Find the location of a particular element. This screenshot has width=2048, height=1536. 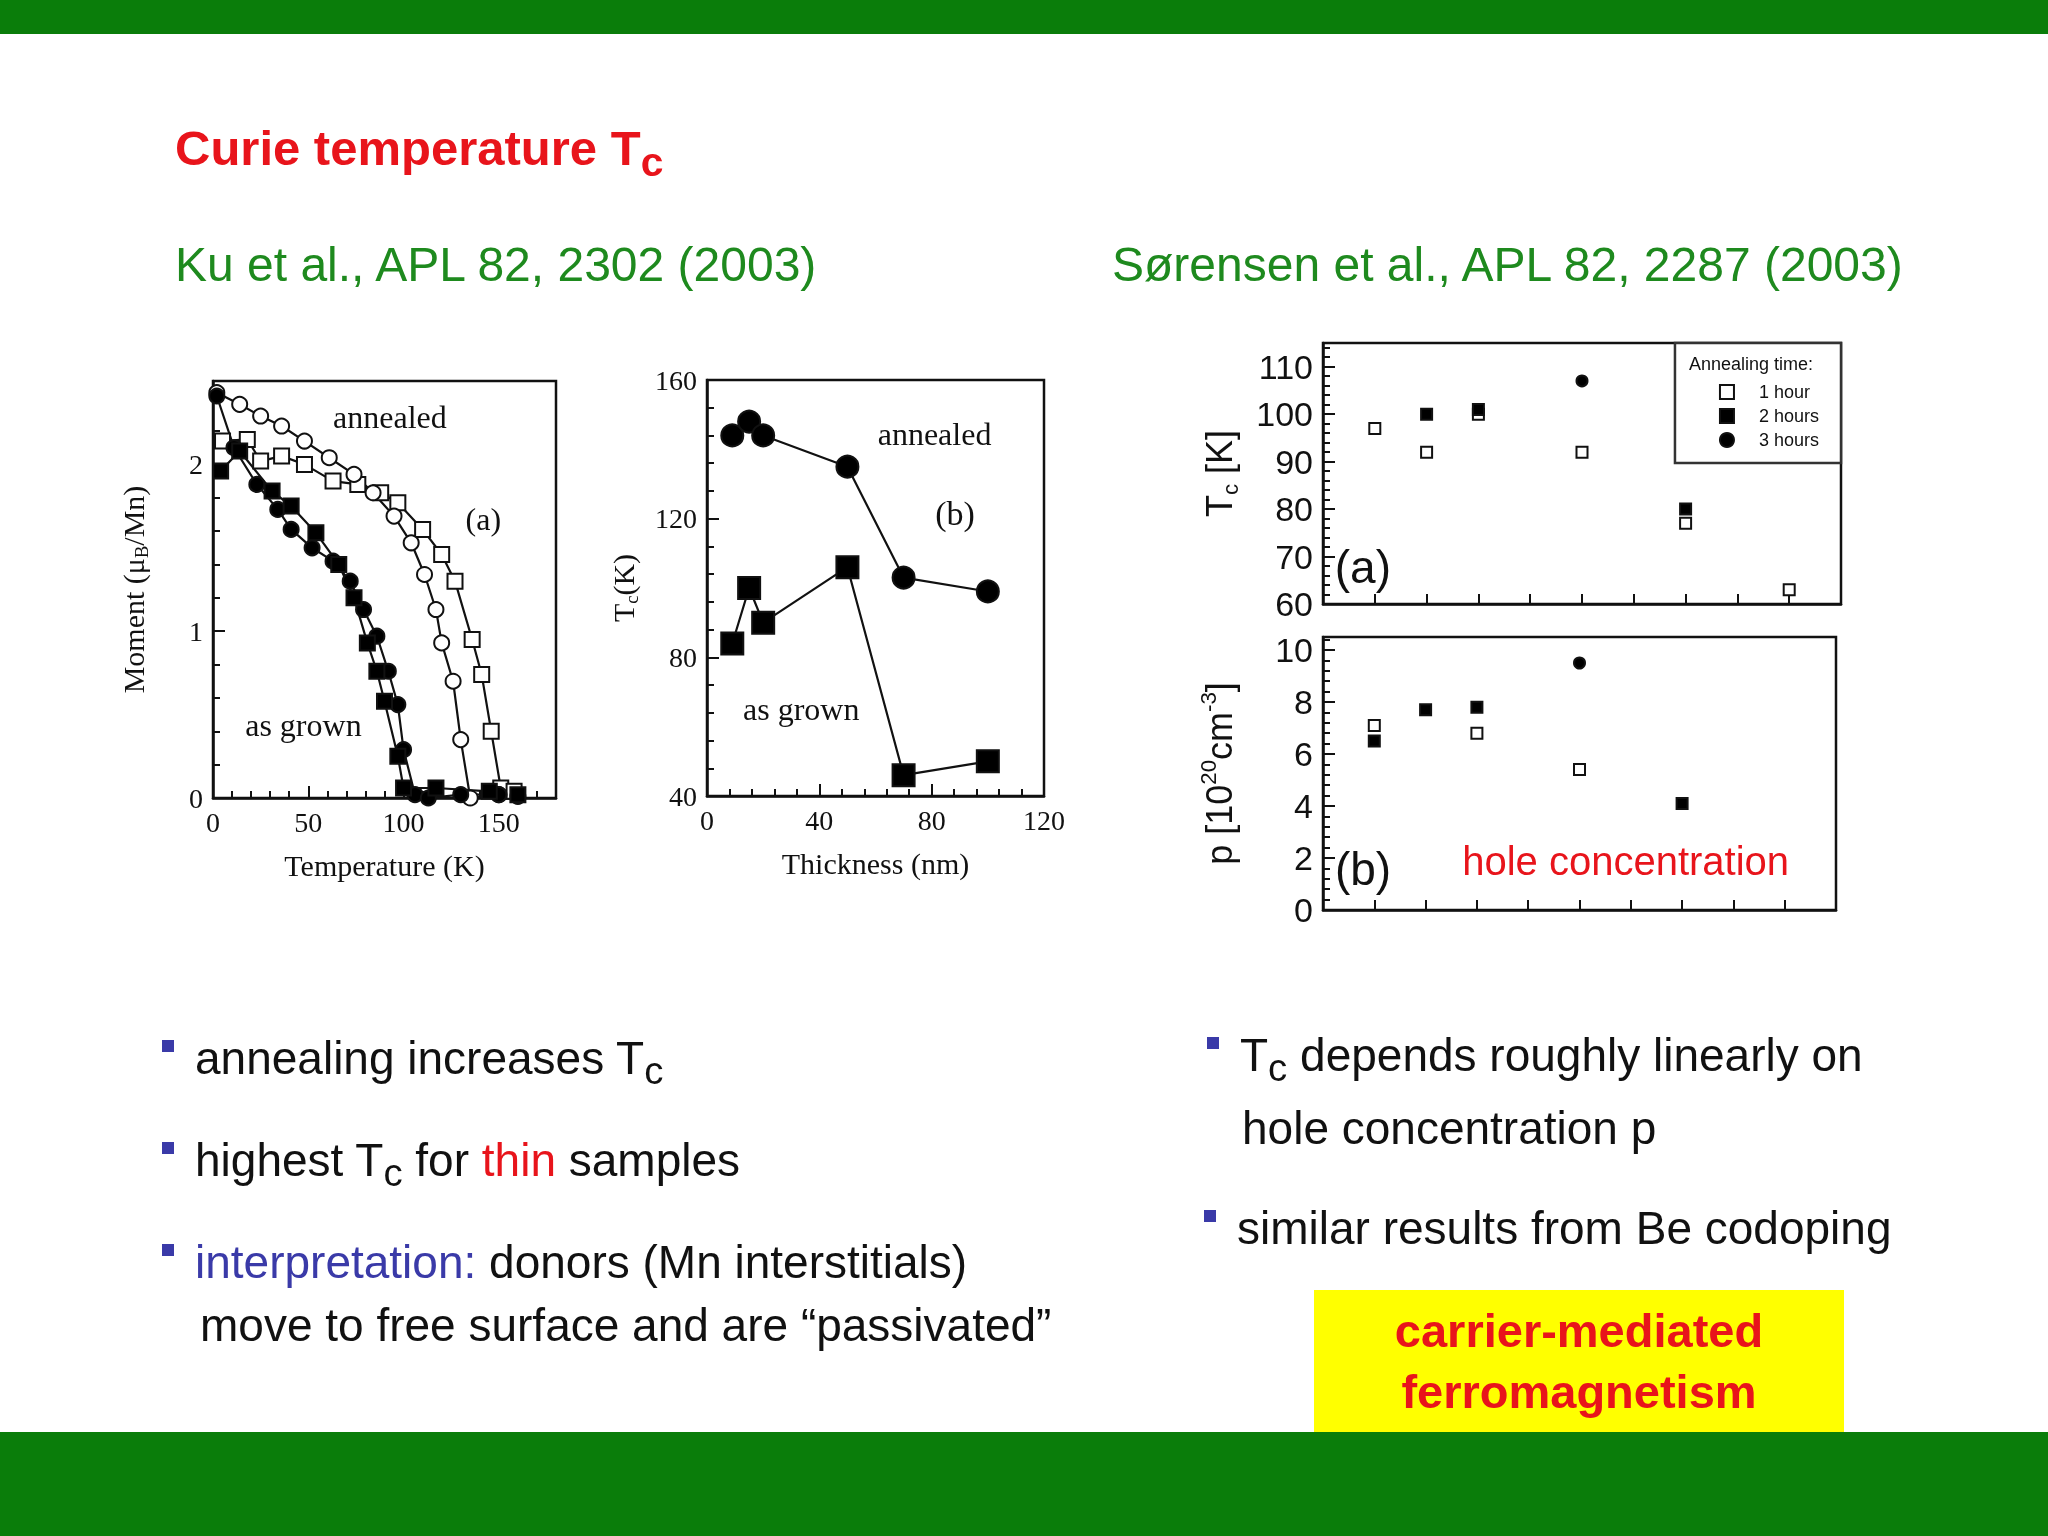

x-tick-label: 50 is located at coordinates (308, 822).